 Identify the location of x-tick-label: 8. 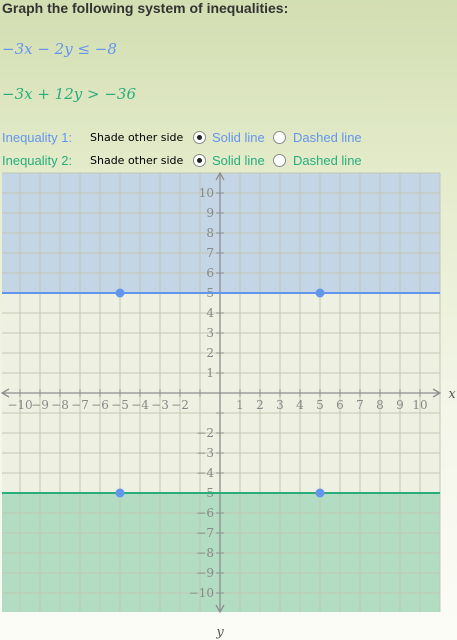
(380, 405).